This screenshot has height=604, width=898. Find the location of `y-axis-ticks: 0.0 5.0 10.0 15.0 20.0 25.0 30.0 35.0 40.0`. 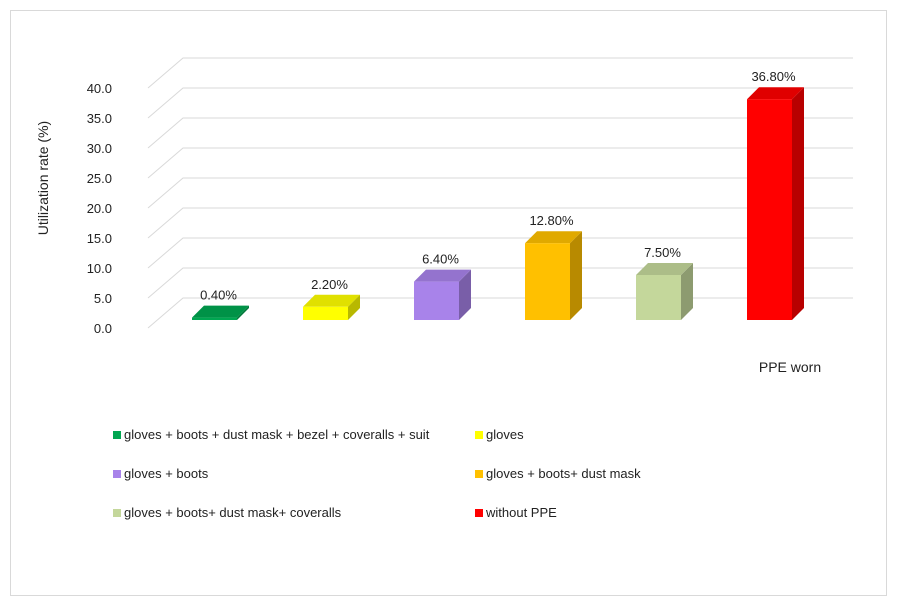

y-axis-ticks: 0.0 5.0 10.0 15.0 20.0 25.0 30.0 35.0 40.0 is located at coordinates (99, 208).